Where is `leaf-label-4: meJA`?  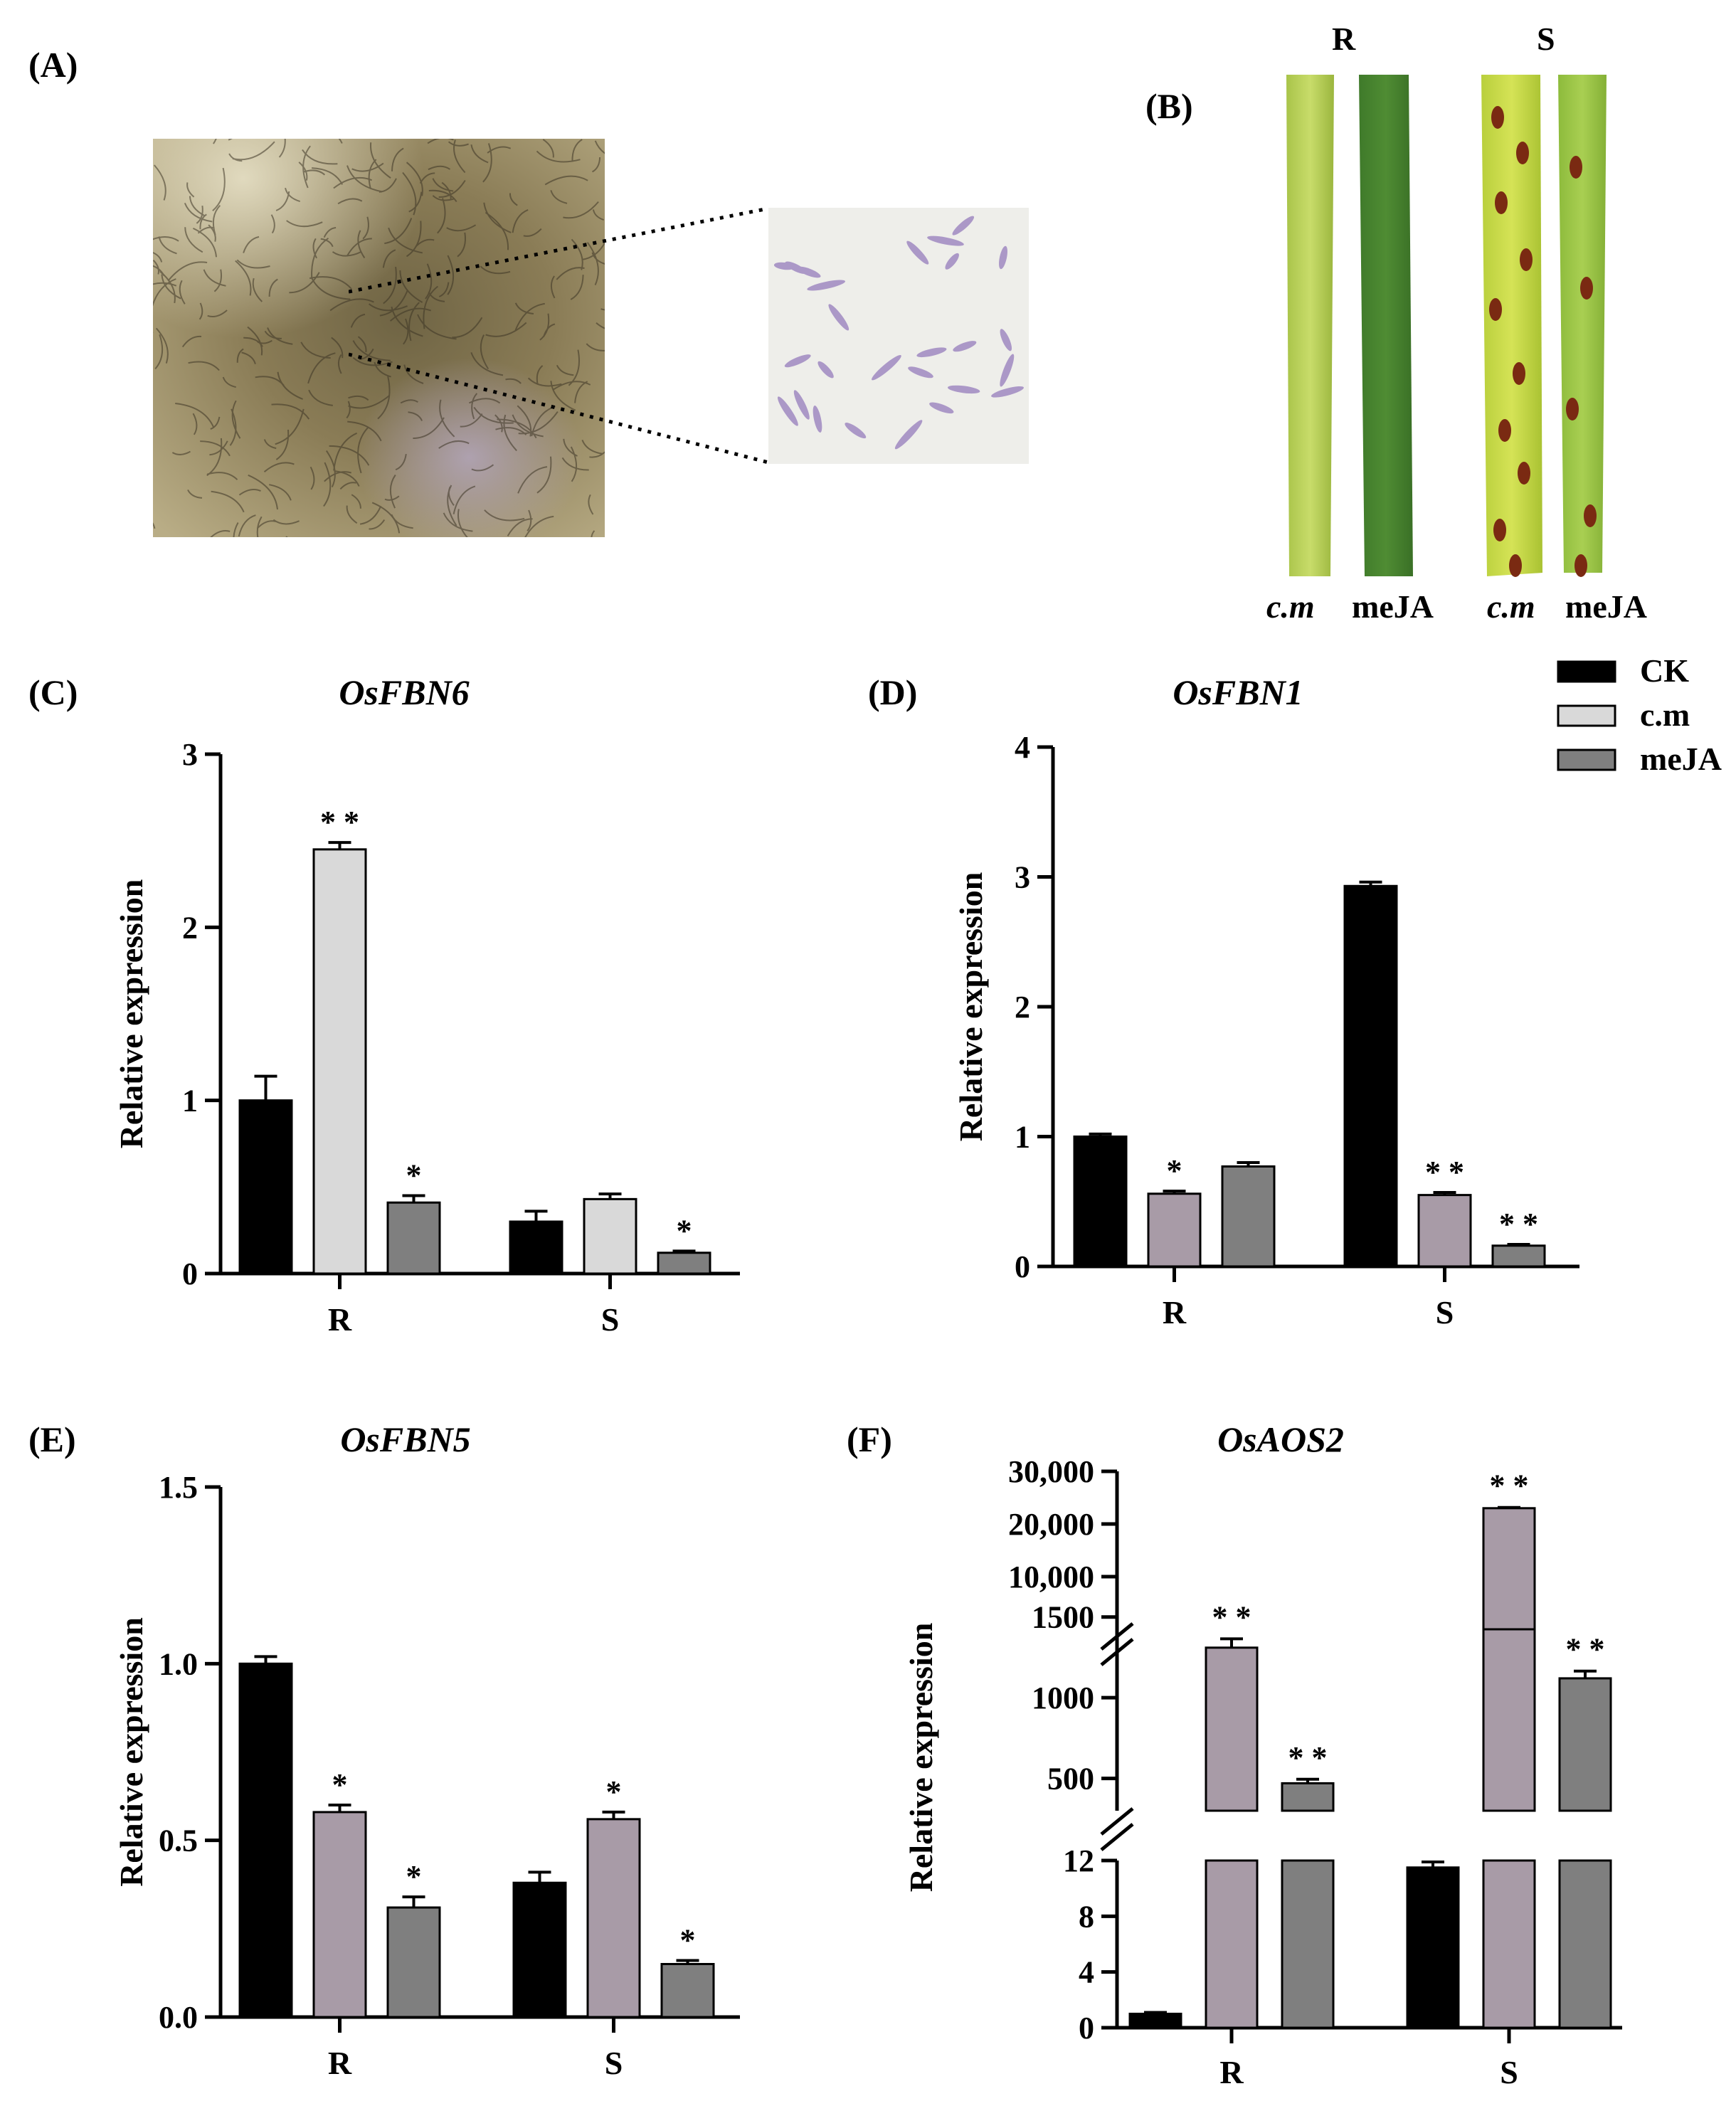 leaf-label-4: meJA is located at coordinates (1606, 606).